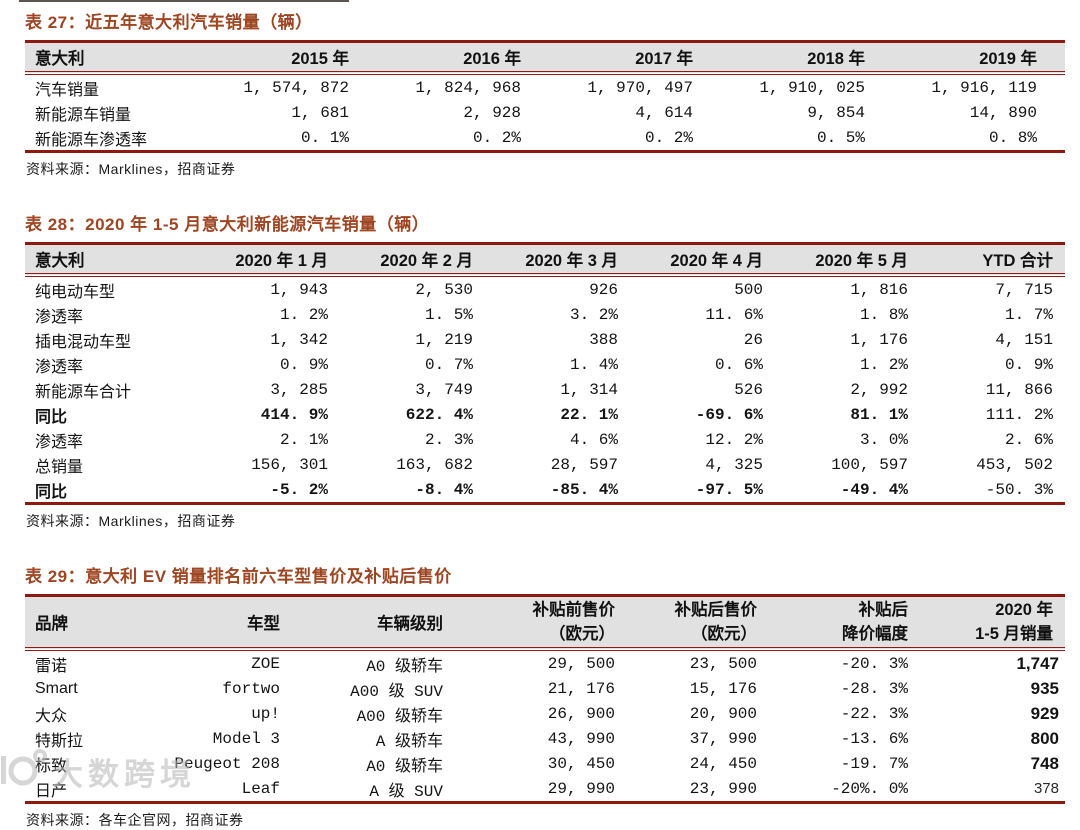 This screenshot has width=1080, height=830. I want to click on cell-value: 1, 681, so click(320, 112).